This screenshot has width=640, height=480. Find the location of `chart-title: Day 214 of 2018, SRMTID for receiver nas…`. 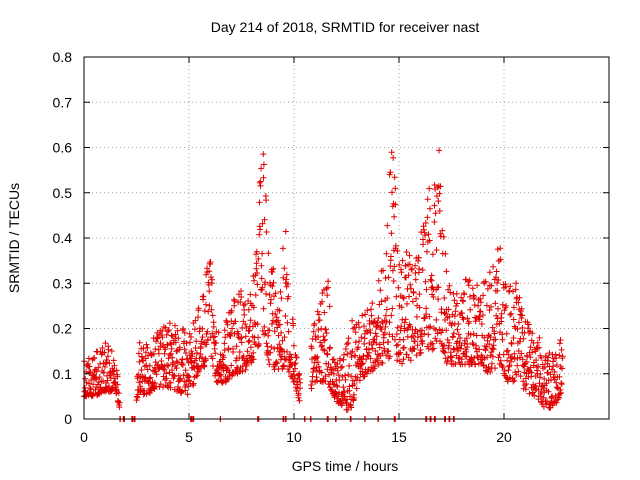

chart-title: Day 214 of 2018, SRMTID for receiver nas… is located at coordinates (345, 27).